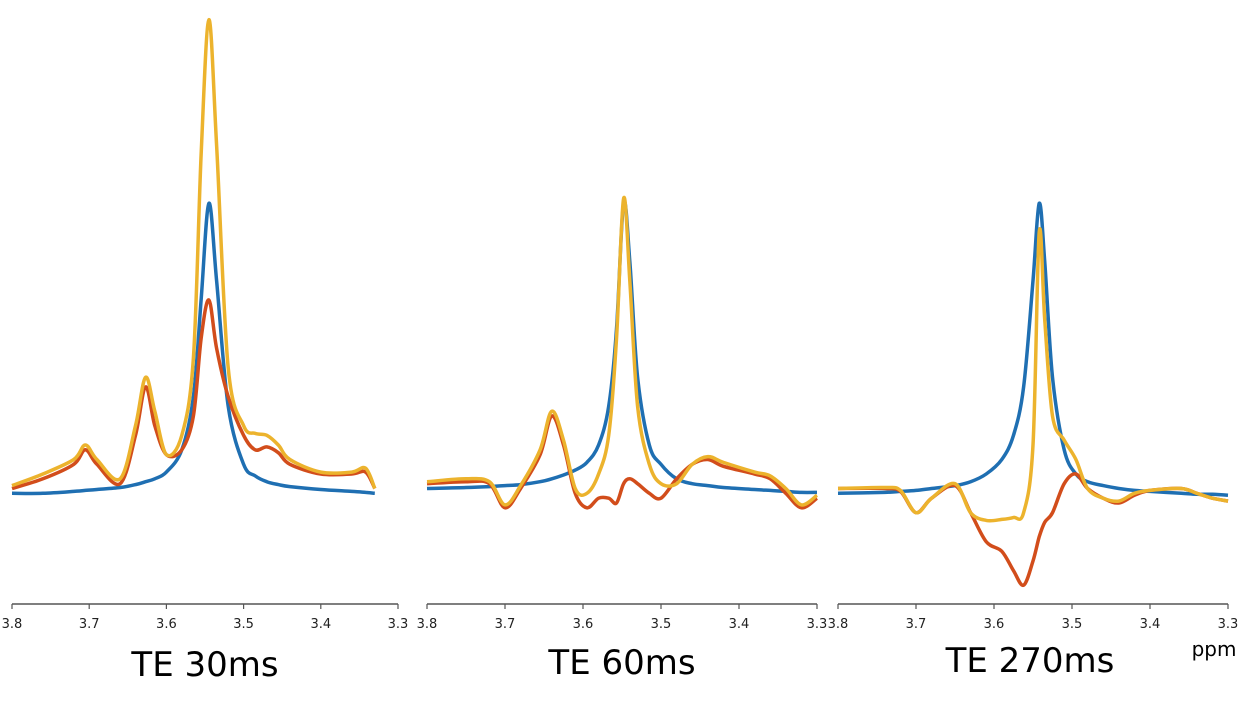  I want to click on panel-te-60ms-x-tick-label: 3.3, so click(817, 624).